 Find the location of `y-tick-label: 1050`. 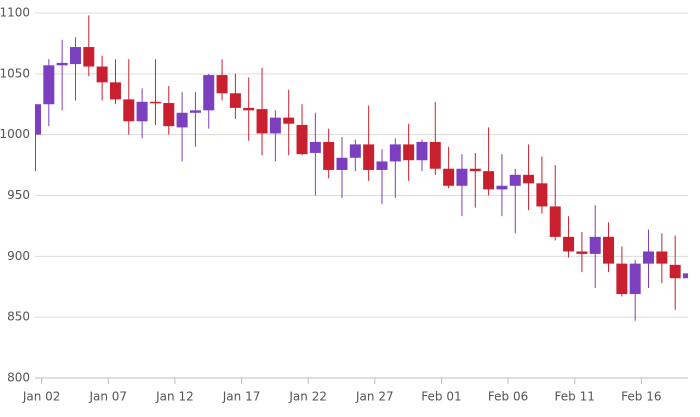

y-tick-label: 1050 is located at coordinates (15, 73).